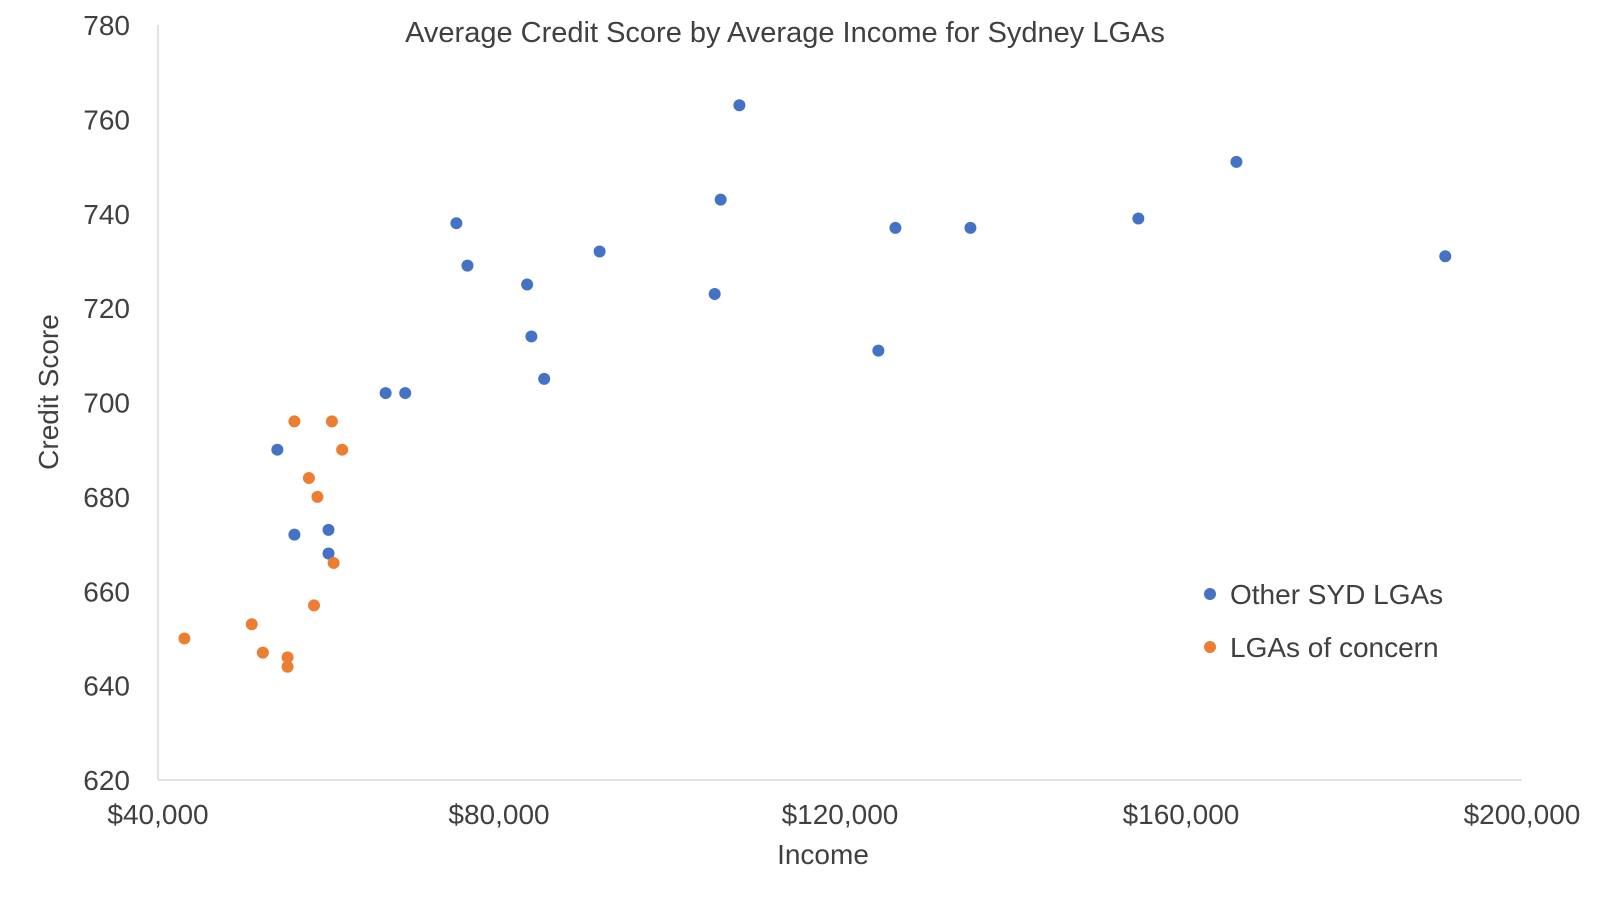 The height and width of the screenshot is (911, 1600). Describe the element at coordinates (106, 497) in the screenshot. I see `y-tick-label: 680` at that location.